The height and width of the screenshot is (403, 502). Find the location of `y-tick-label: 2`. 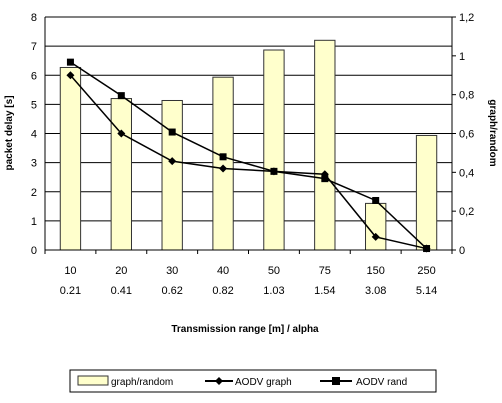

y-tick-label: 2 is located at coordinates (34, 193).